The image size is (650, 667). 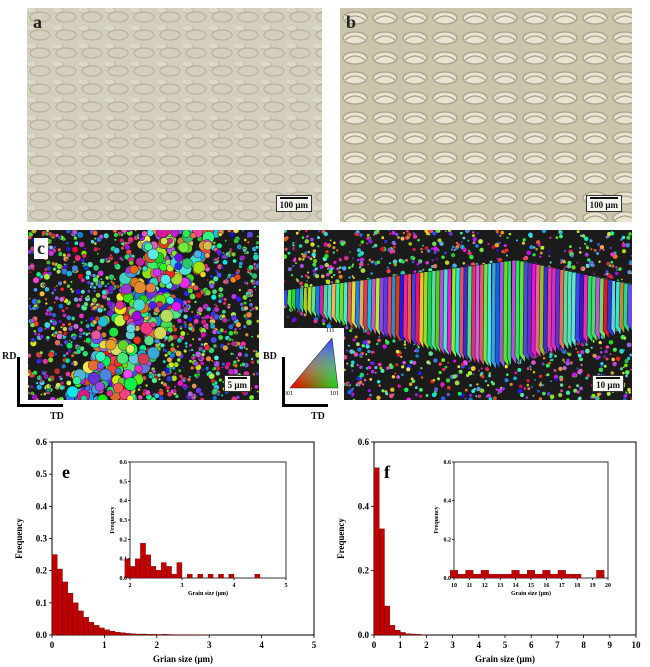 I want to click on f-y-tick-label: 0.6, so click(x=364, y=442).